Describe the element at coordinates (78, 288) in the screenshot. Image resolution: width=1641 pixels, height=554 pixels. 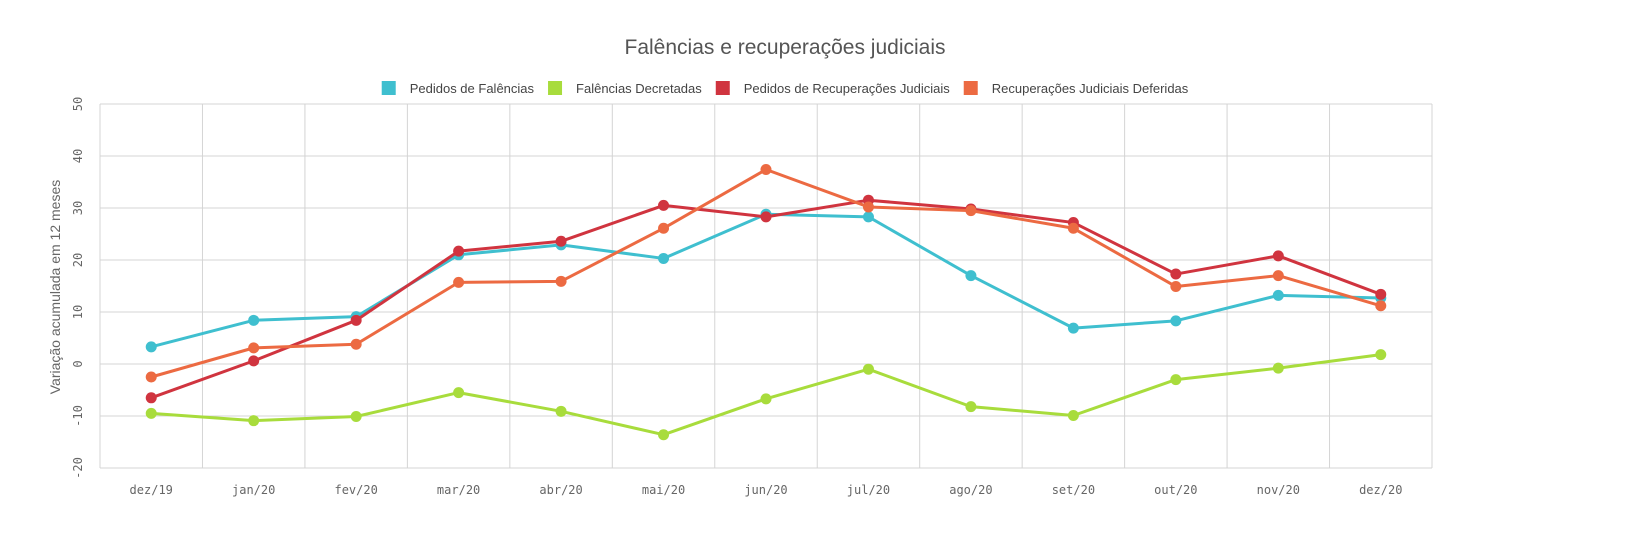
I see `y-axis-ticks: -20 -10 0 10 20 30 40 50` at that location.